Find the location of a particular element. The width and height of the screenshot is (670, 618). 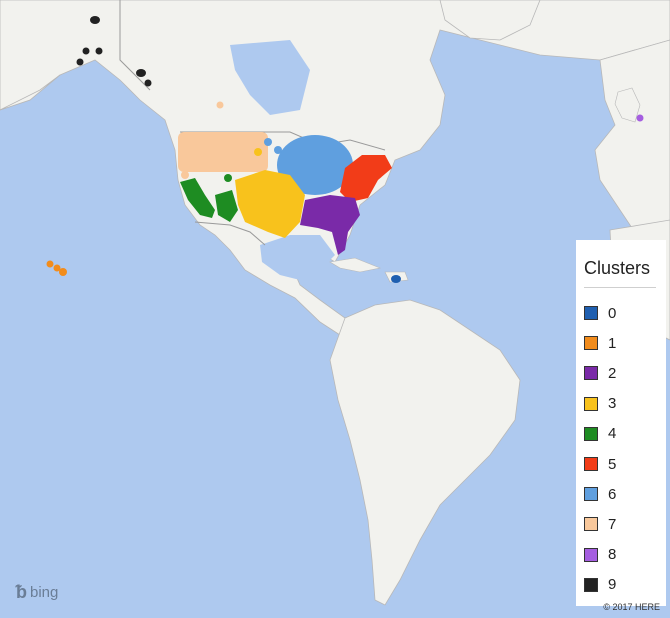

legend-label: 7 is located at coordinates (612, 524).